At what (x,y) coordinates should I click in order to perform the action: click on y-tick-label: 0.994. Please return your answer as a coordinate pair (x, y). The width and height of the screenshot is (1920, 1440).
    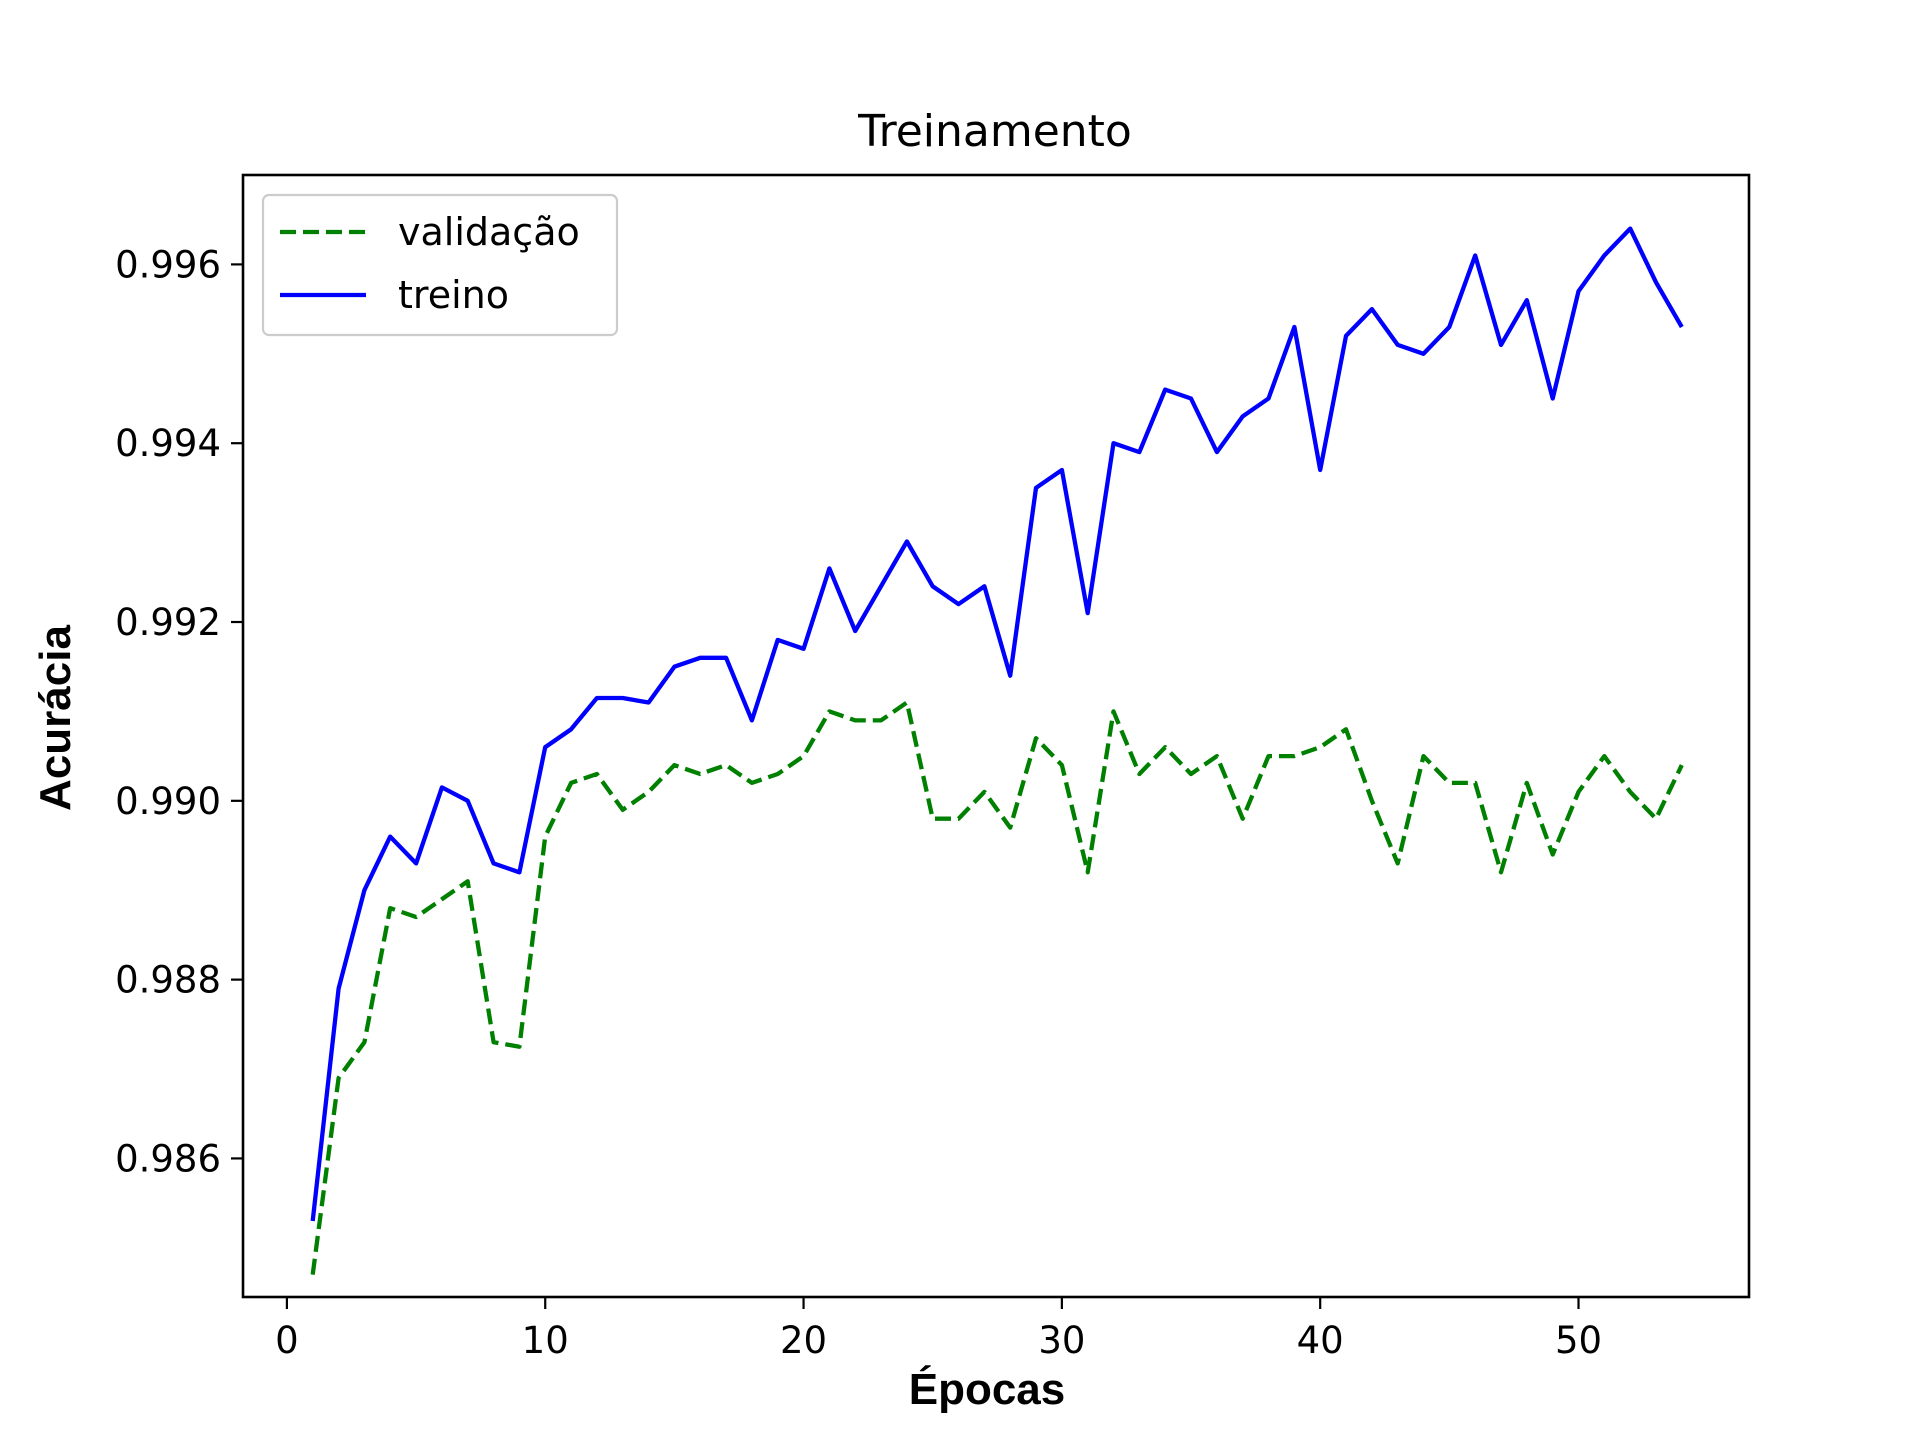
    Looking at the image, I should click on (168, 443).